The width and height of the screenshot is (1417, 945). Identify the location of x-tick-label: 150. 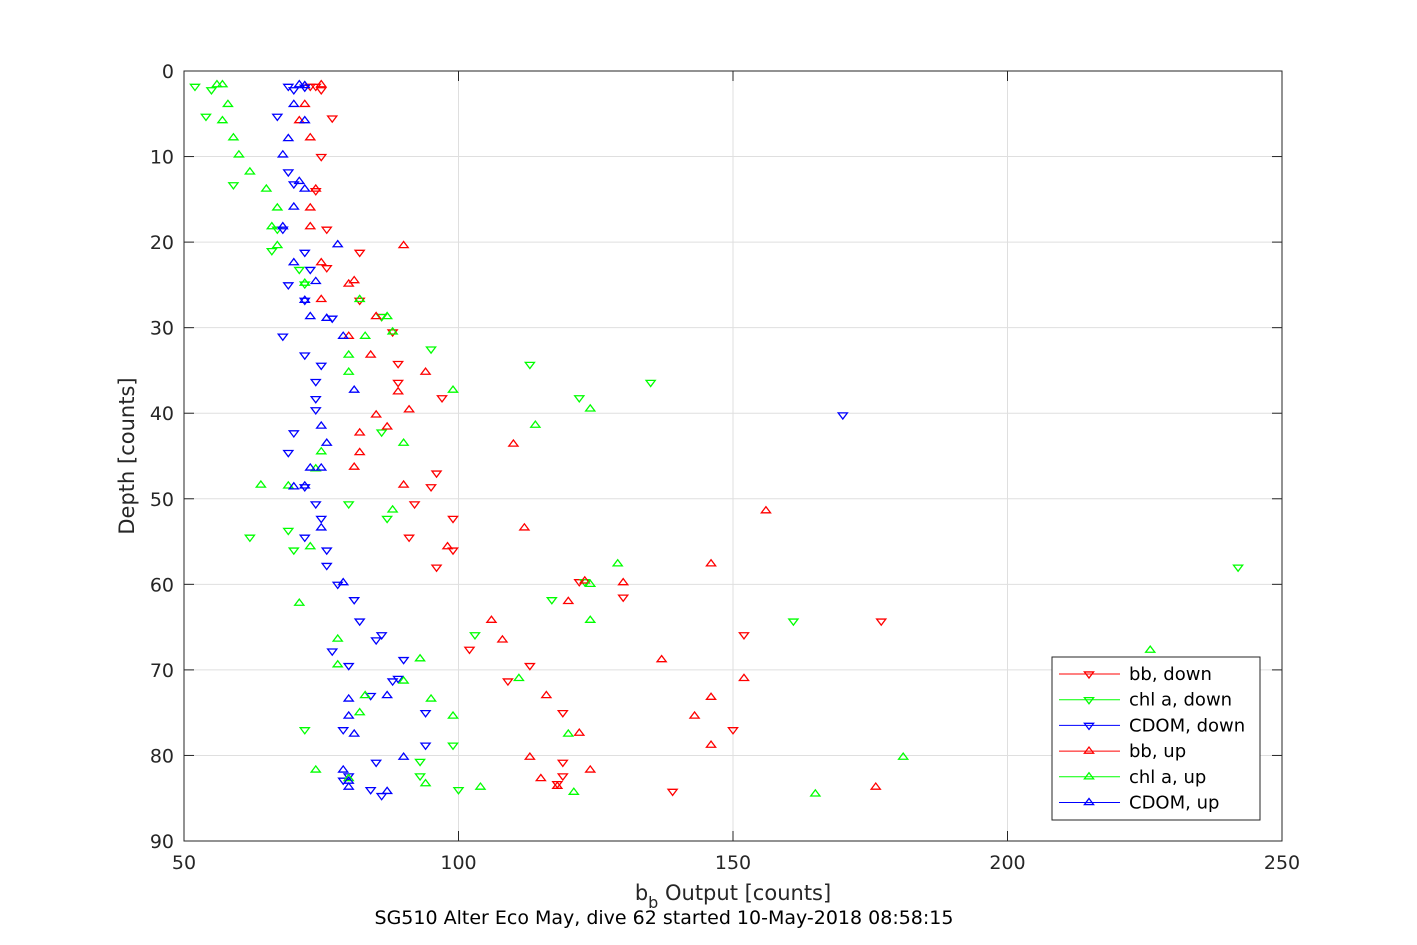
(733, 863).